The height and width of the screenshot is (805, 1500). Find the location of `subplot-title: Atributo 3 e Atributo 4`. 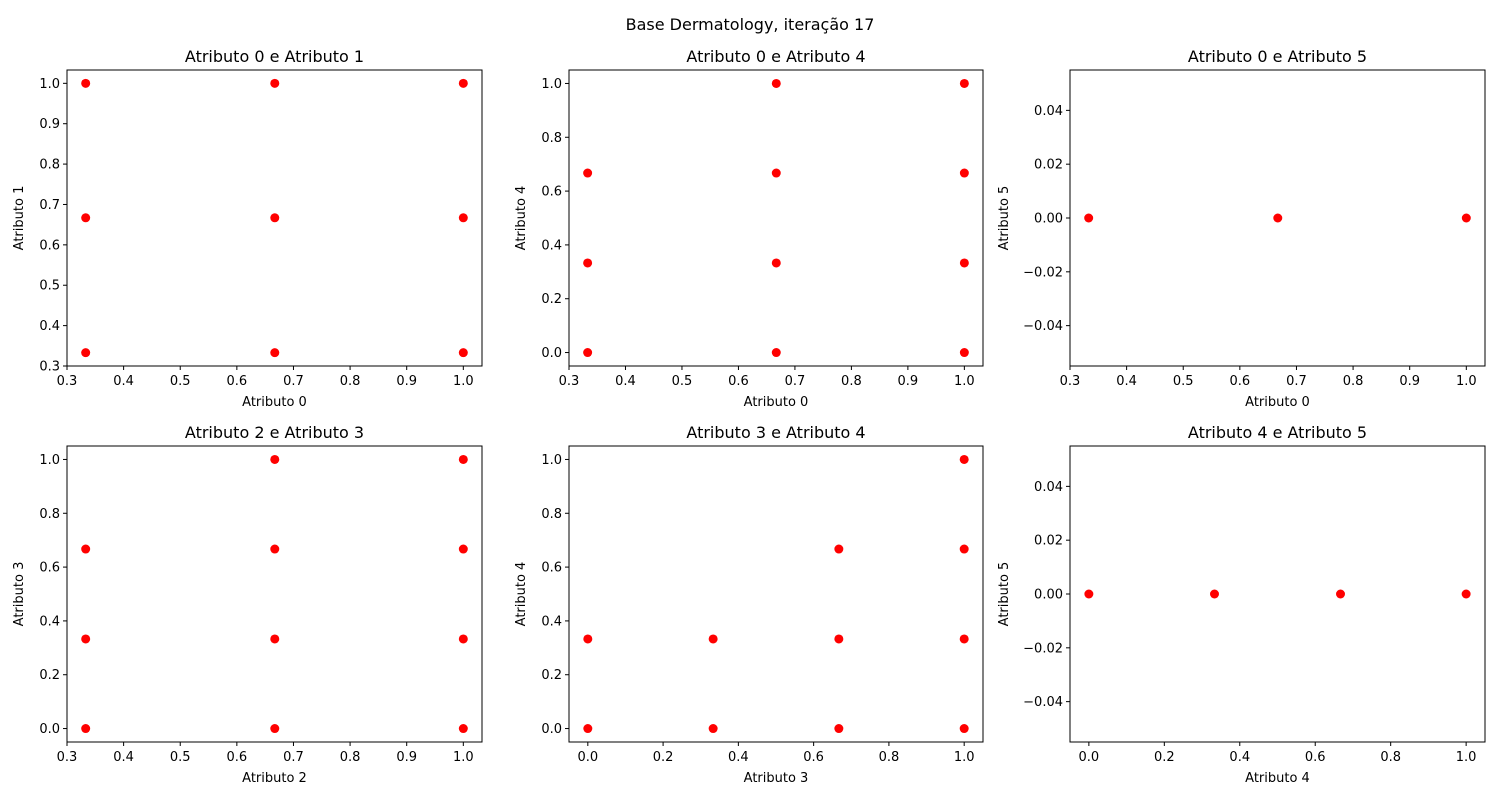

subplot-title: Atributo 3 e Atributo 4 is located at coordinates (775, 432).